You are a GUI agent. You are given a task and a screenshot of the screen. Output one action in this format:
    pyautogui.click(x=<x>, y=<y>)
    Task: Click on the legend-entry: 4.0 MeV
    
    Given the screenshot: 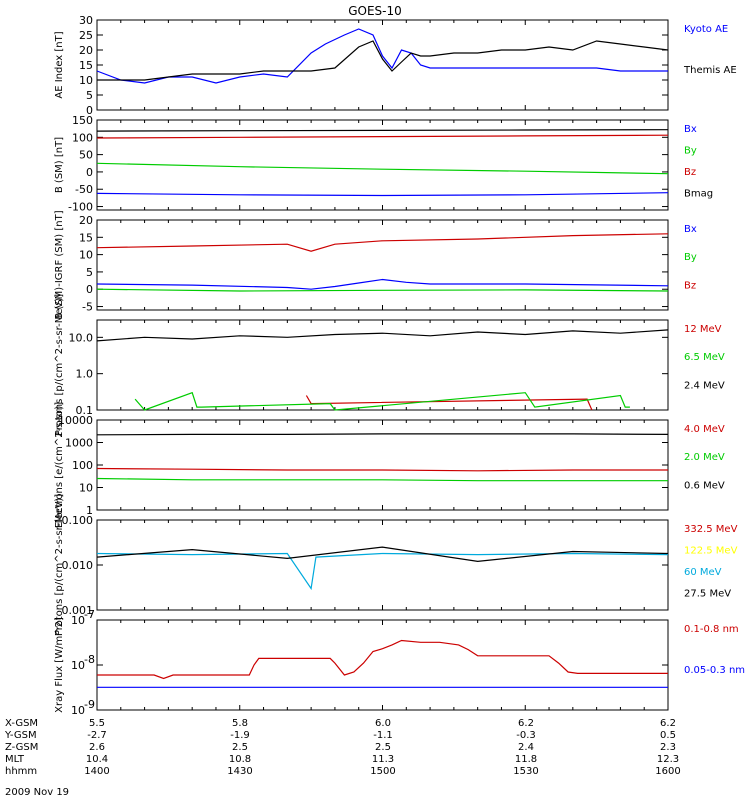 What is the action you would take?
    pyautogui.click(x=704, y=429)
    